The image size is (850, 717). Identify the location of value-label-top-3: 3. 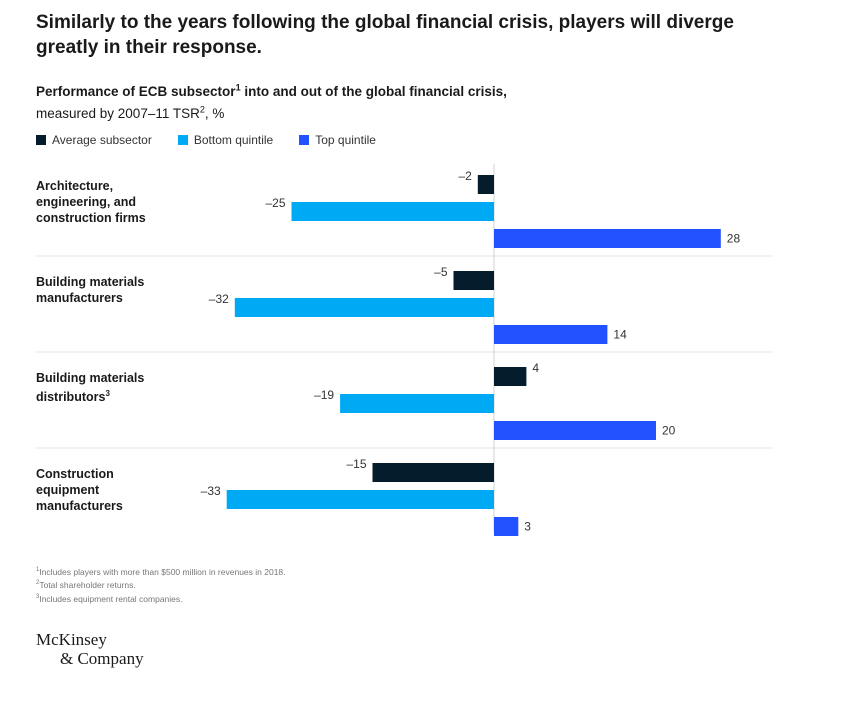
(527, 527).